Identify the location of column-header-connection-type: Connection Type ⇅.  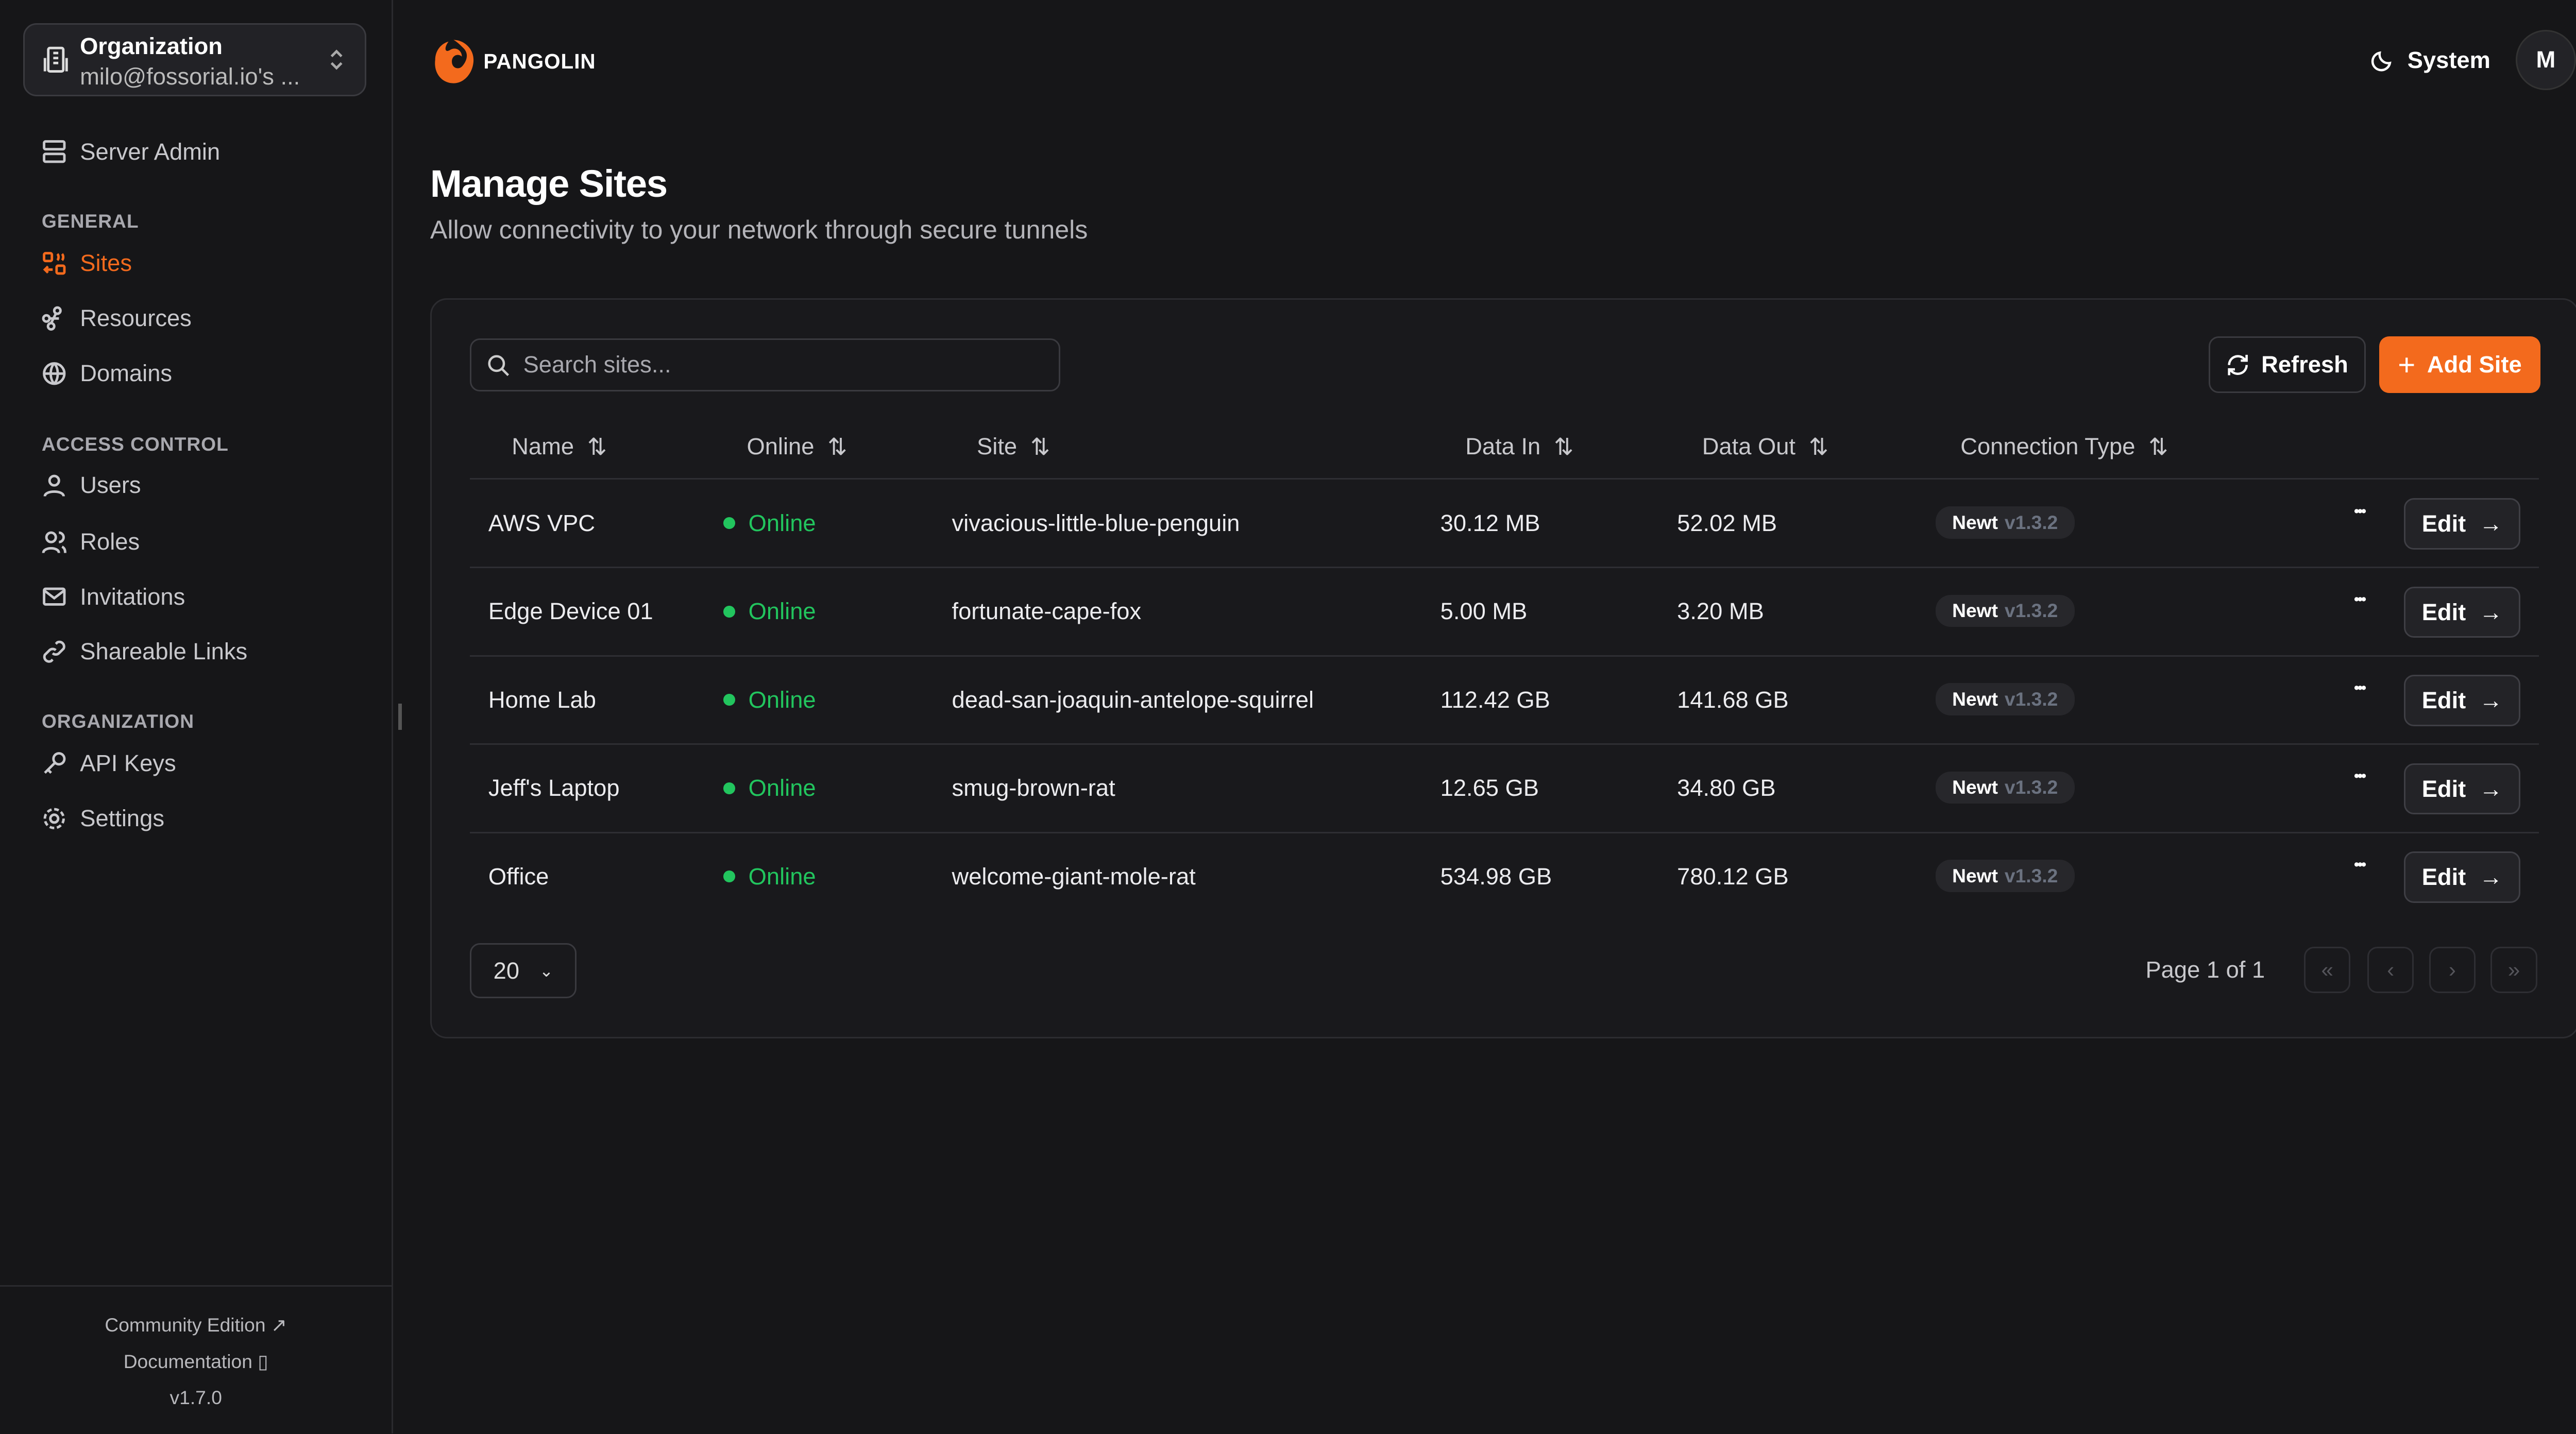
(2064, 446).